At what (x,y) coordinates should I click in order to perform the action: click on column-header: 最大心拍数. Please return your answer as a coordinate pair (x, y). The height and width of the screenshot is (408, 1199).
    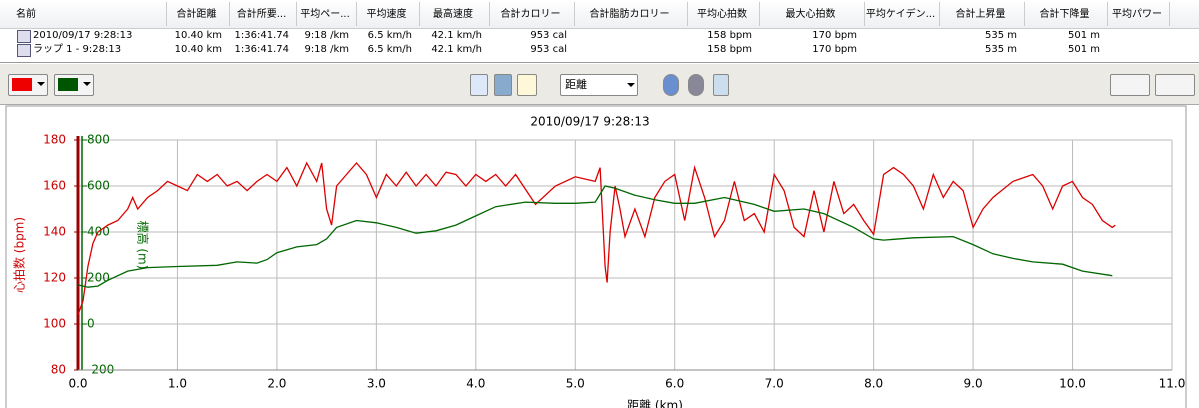
    Looking at the image, I should click on (810, 14).